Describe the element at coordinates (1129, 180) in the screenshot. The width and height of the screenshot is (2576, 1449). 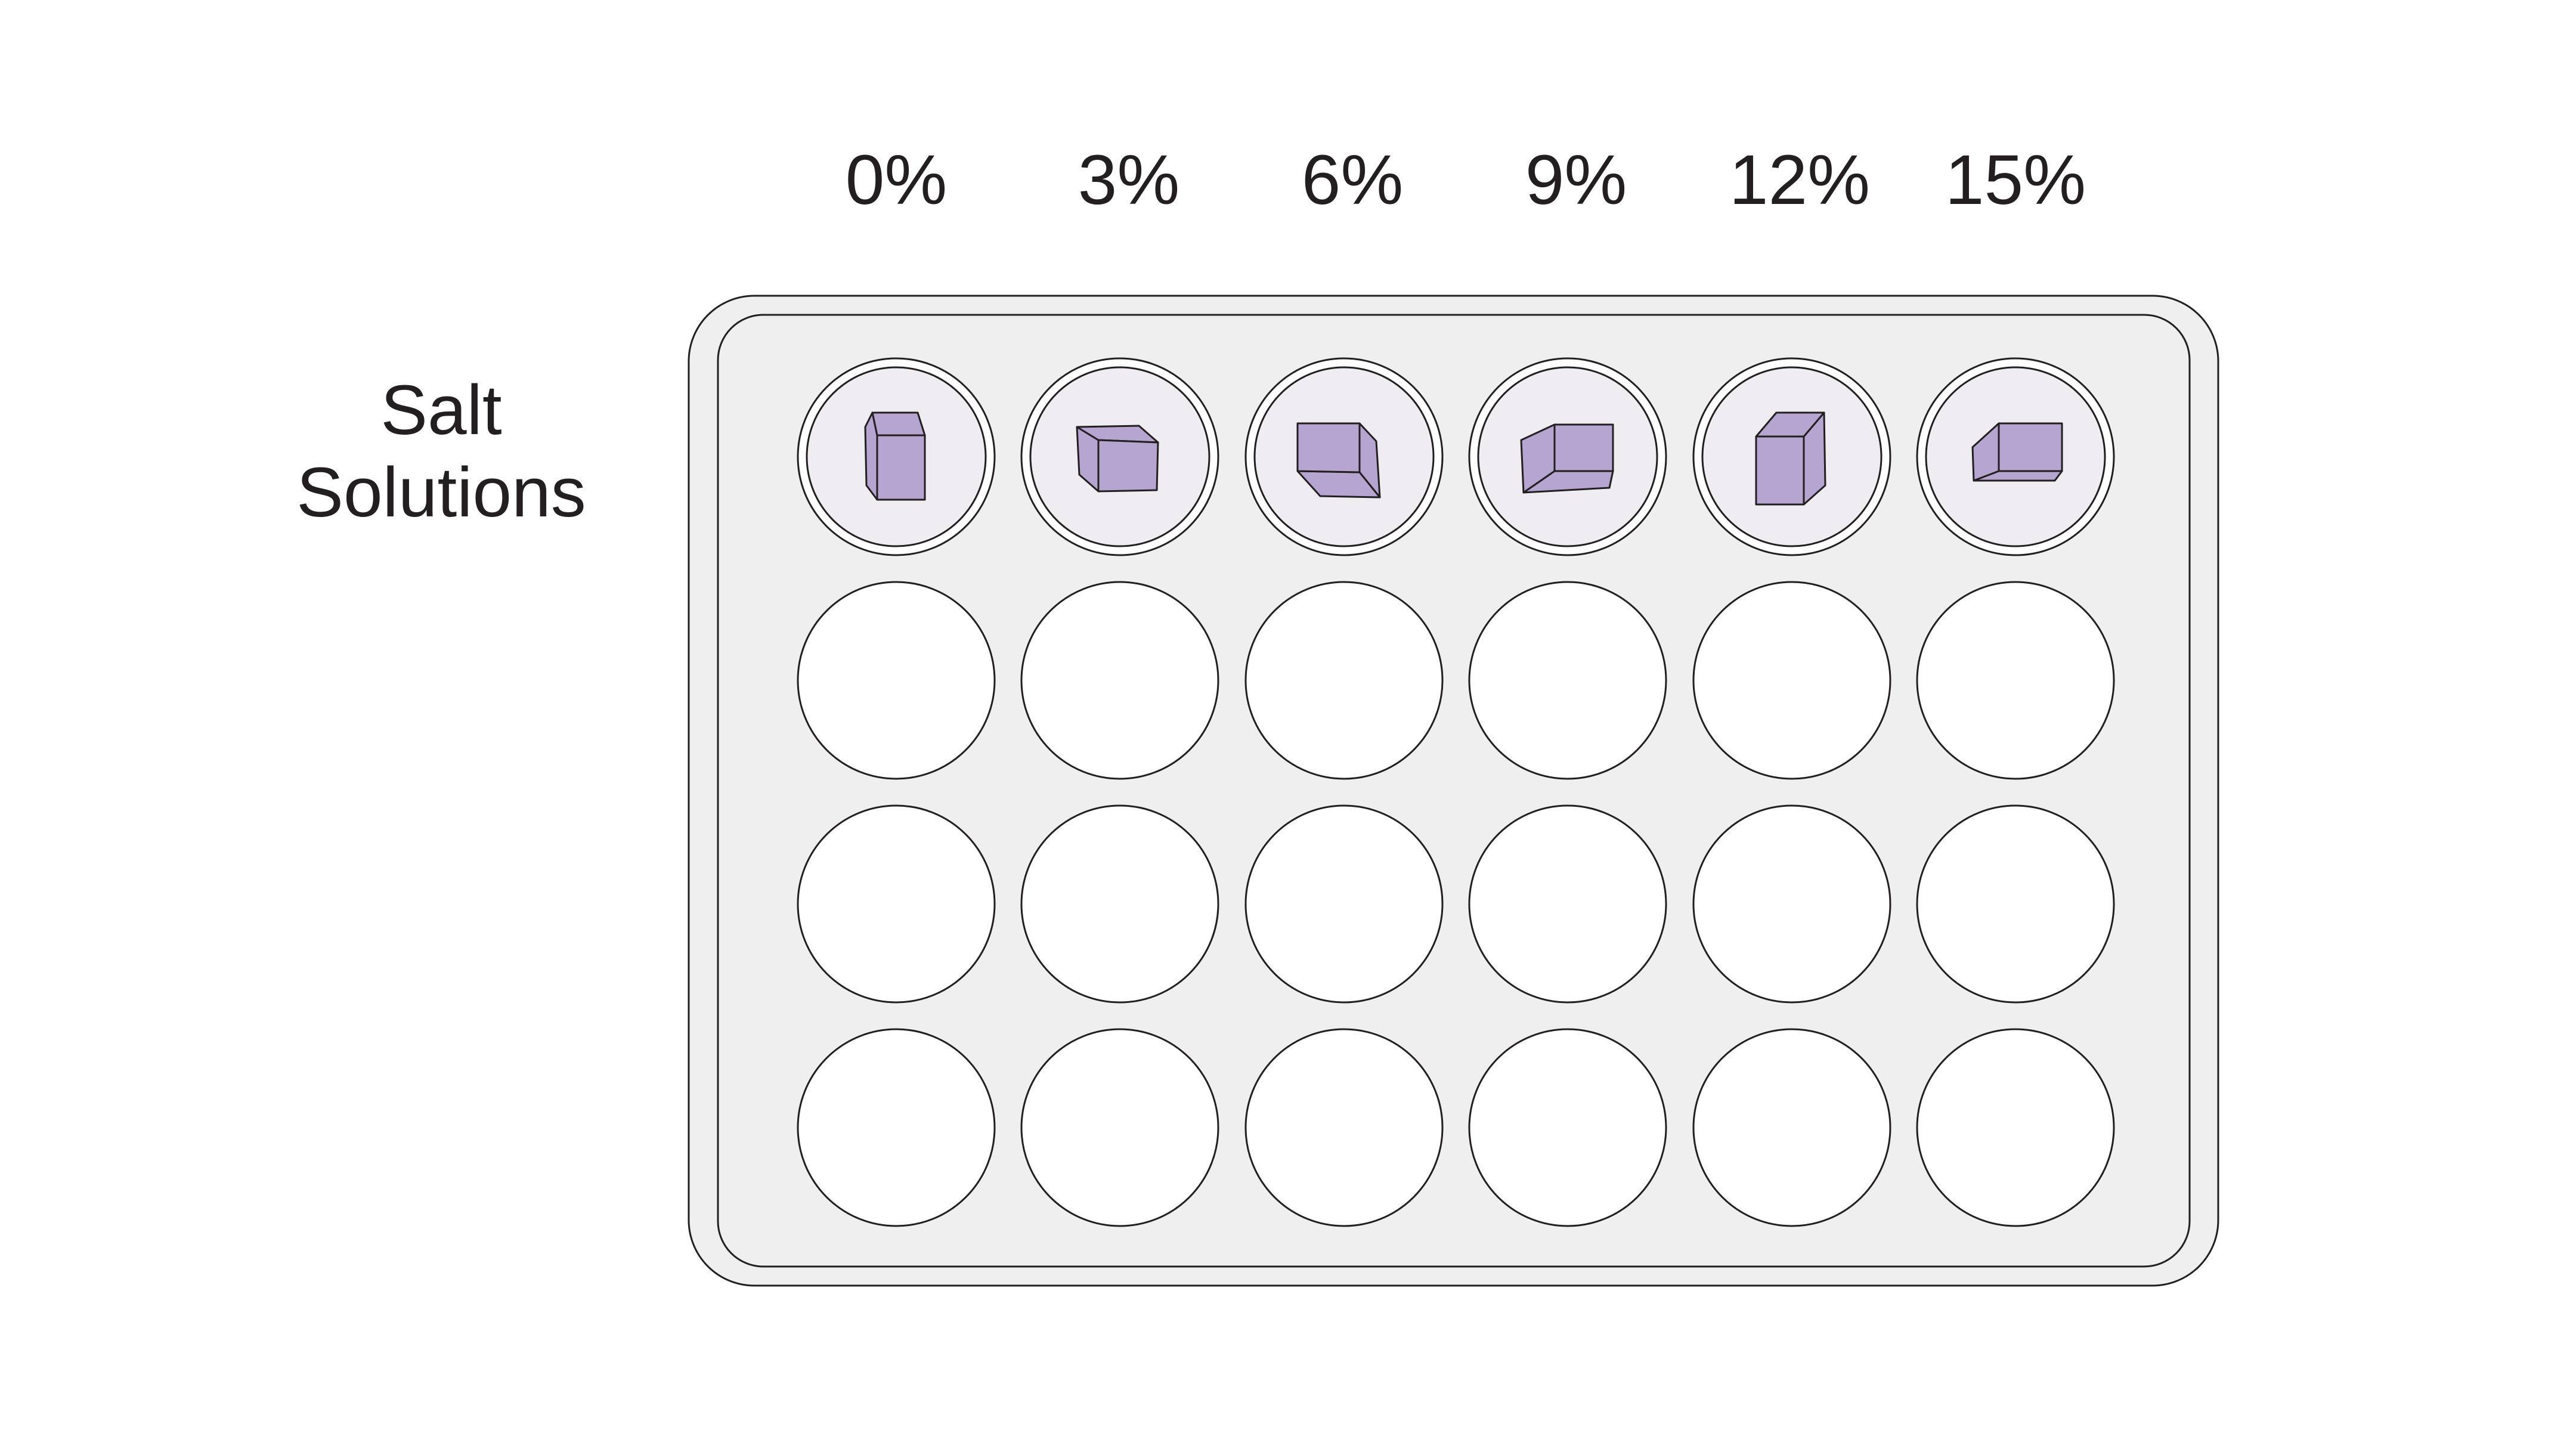
I see `column-label: 3%` at that location.